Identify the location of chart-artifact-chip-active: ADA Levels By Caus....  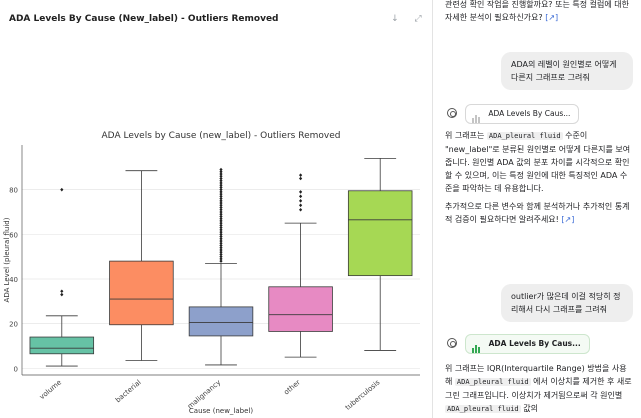
(527, 344).